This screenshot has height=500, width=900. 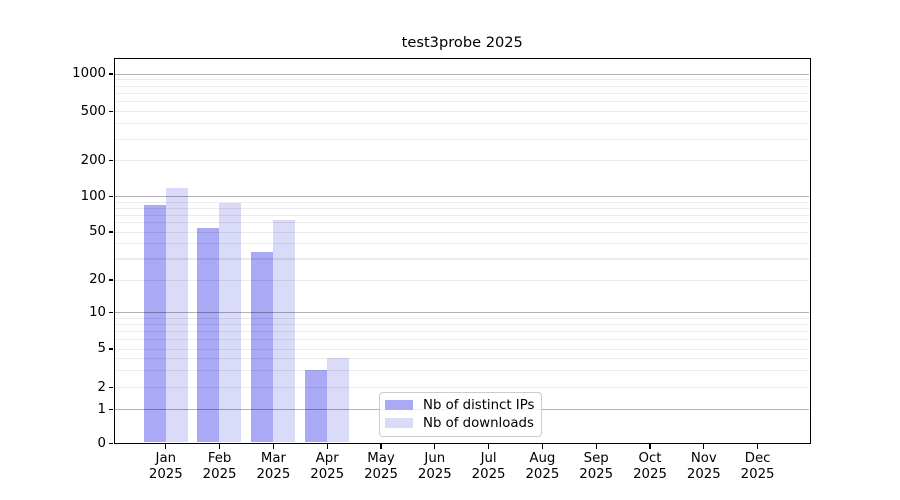 What do you see at coordinates (337, 400) in the screenshot?
I see `bar-nb-of-downloads-apr` at bounding box center [337, 400].